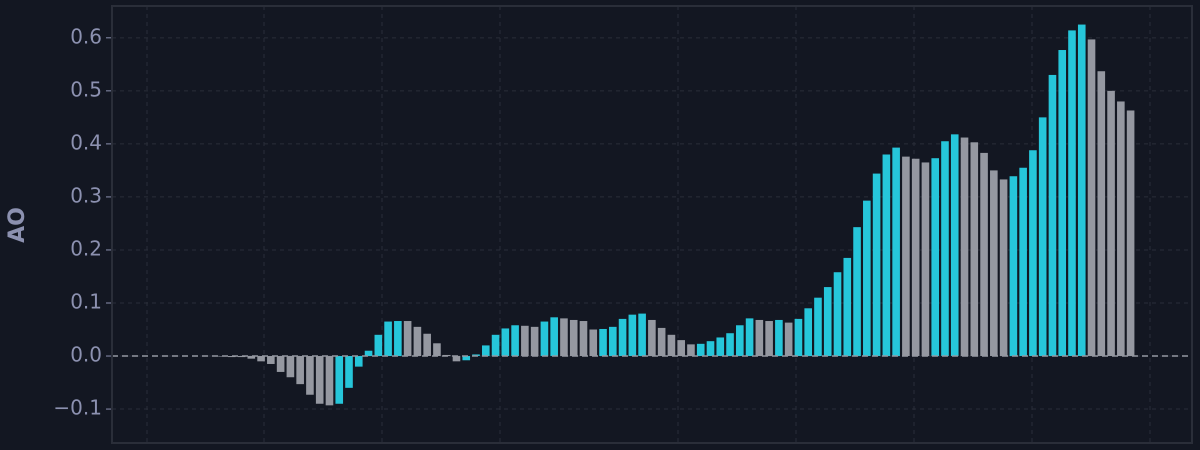 This screenshot has height=450, width=1200. Describe the element at coordinates (86, 36) in the screenshot. I see `y-tick-label: 0.6` at that location.